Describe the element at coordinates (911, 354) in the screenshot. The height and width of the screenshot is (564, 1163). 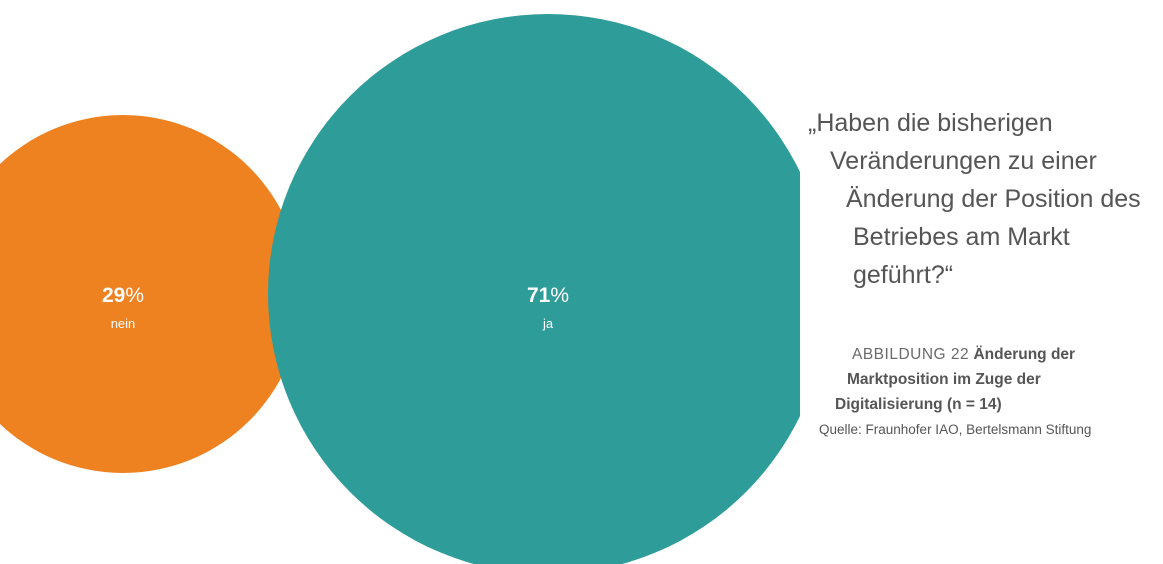
I see `figure-number: ABBILDUNG 22` at that location.